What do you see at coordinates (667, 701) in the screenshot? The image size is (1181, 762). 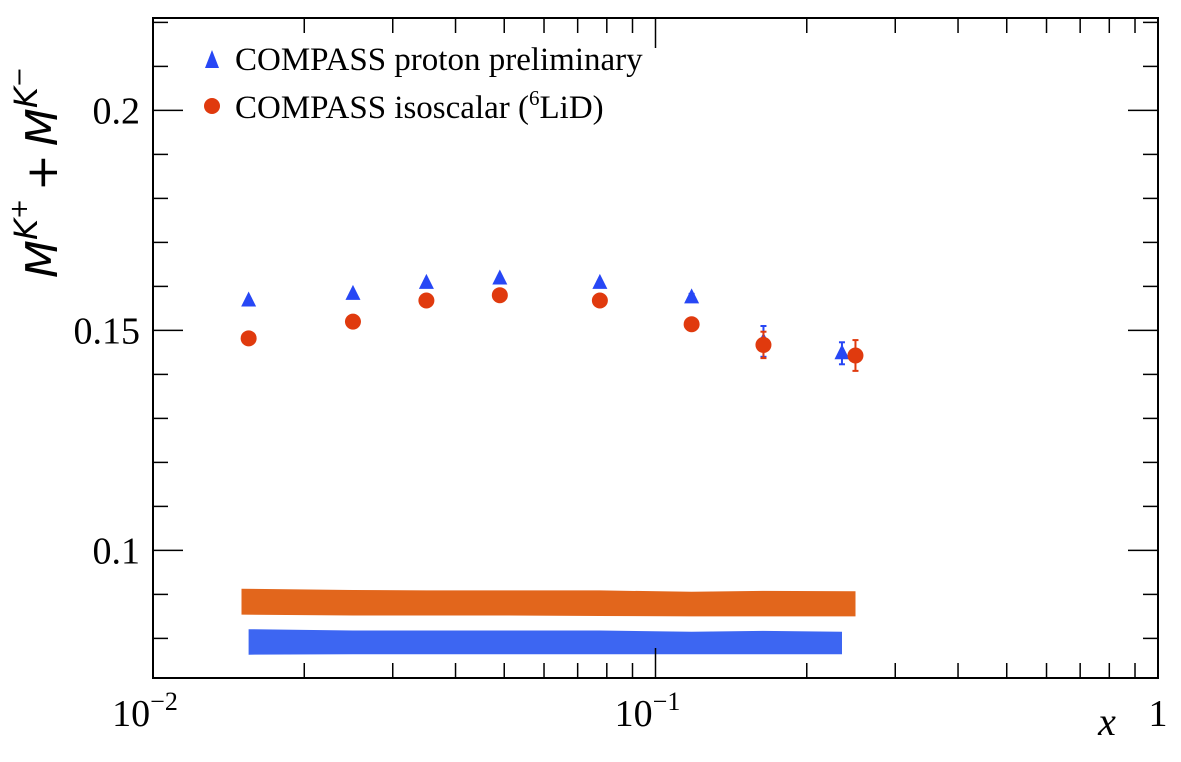 I see `x-tick-exponent: −1` at bounding box center [667, 701].